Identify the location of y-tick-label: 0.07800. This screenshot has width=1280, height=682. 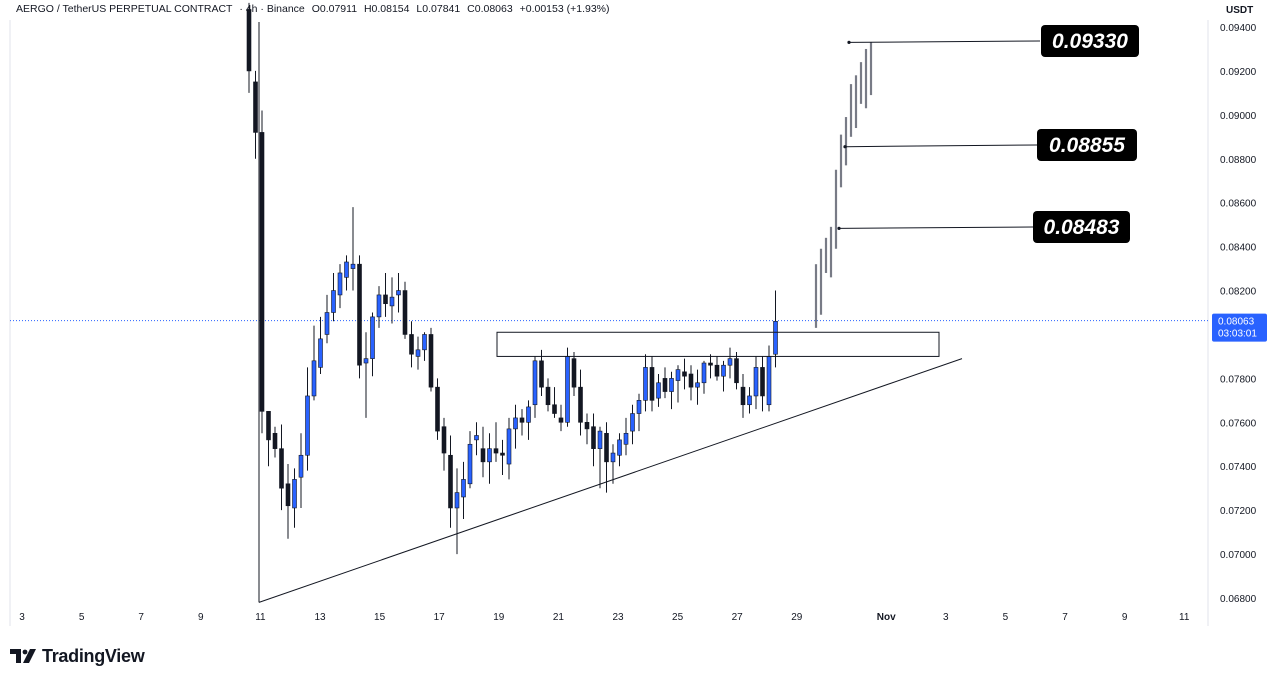
(1238, 379).